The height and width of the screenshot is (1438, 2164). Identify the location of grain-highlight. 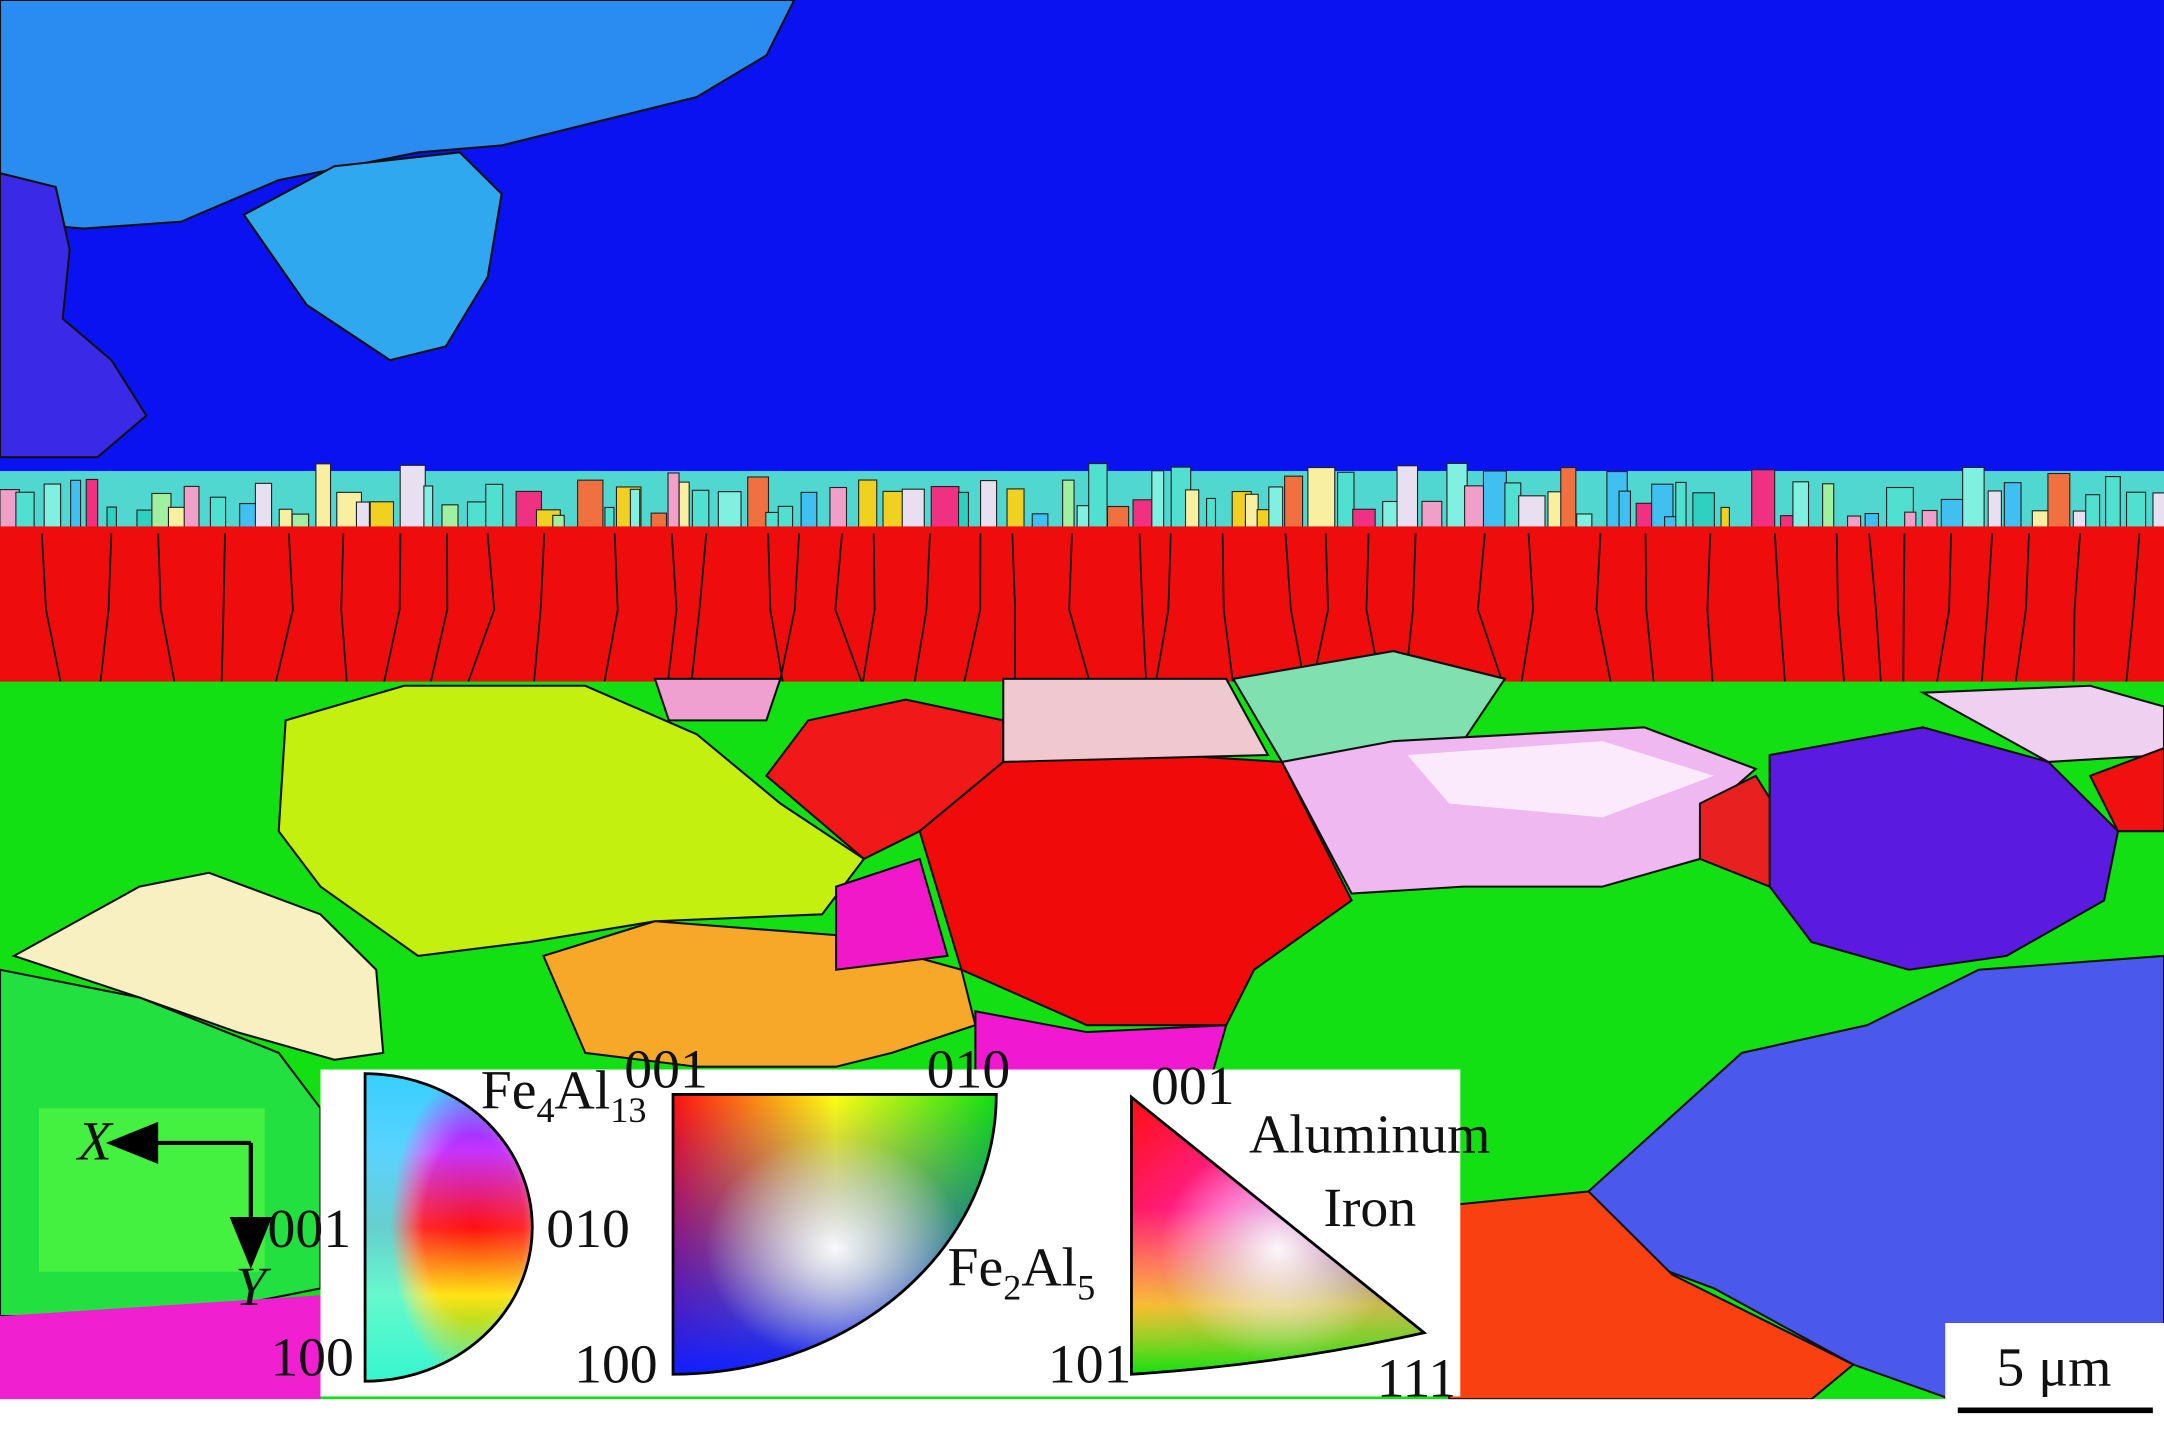
(1560, 779).